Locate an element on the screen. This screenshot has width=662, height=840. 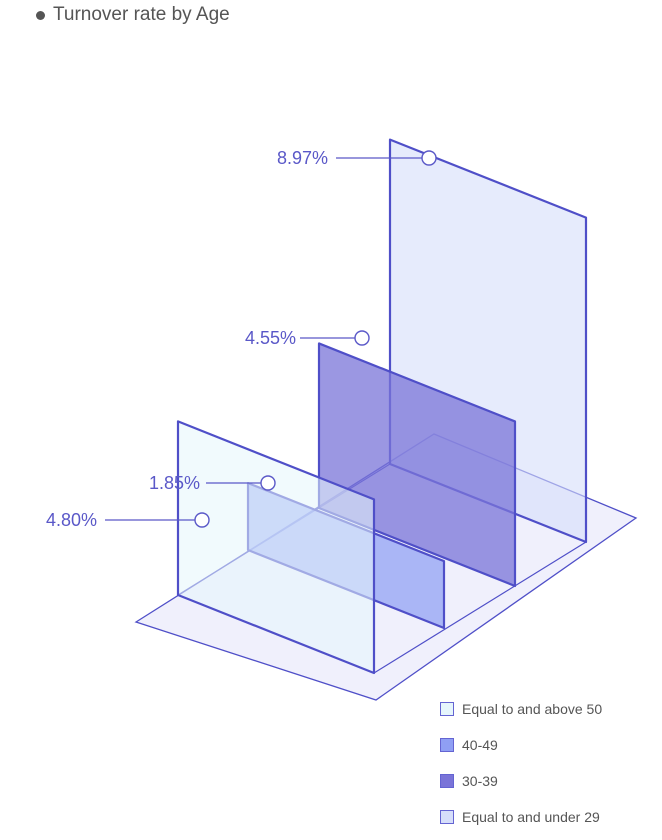
legend-label-under-29: Equal to and under 29 is located at coordinates (531, 817).